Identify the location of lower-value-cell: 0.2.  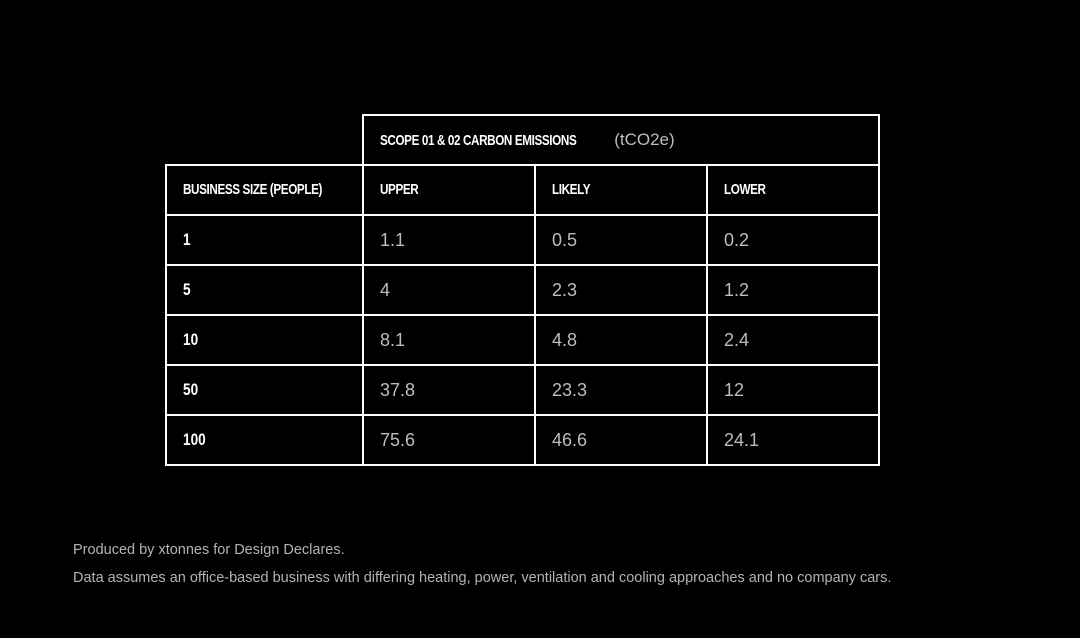
(793, 240).